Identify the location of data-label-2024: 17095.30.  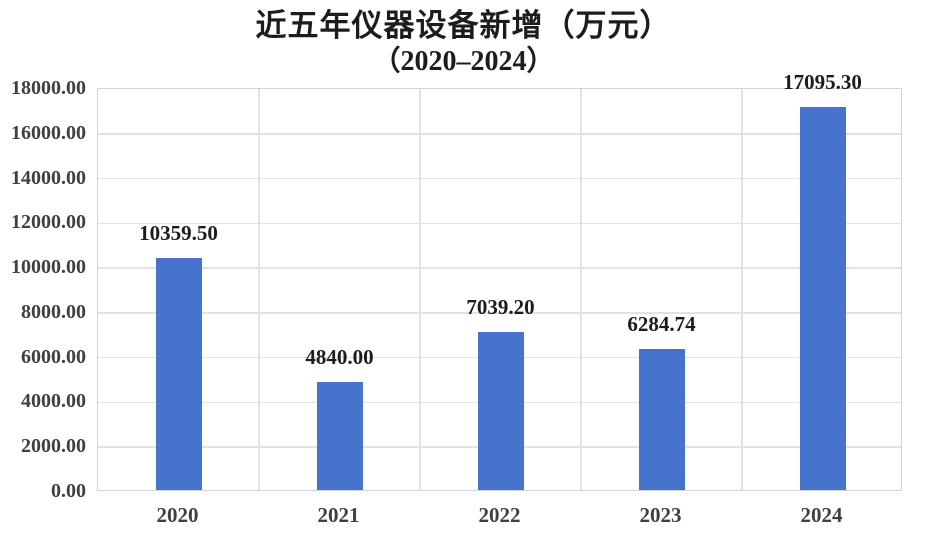
(822, 82).